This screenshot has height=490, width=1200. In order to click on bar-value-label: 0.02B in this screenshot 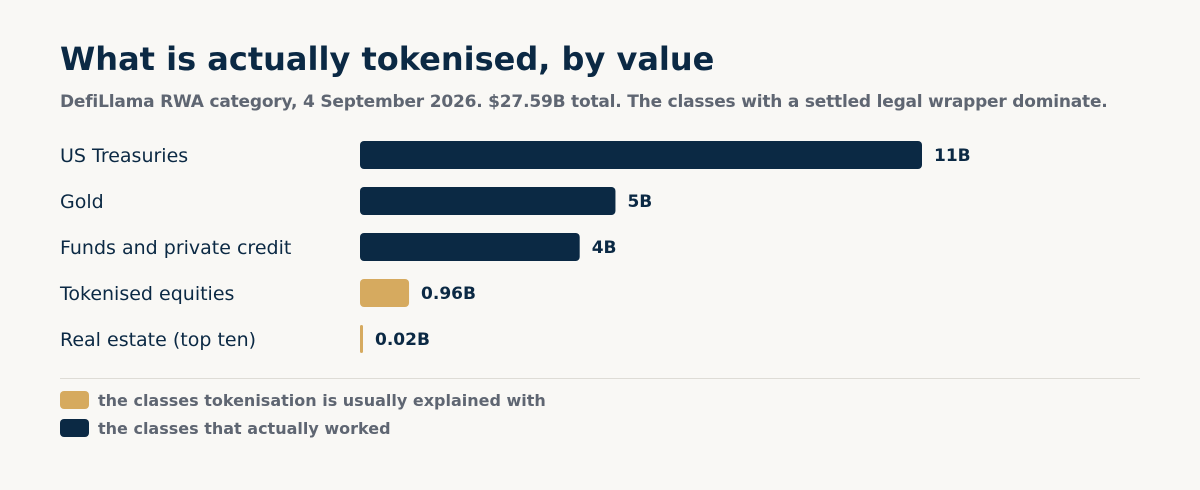, I will do `click(402, 340)`.